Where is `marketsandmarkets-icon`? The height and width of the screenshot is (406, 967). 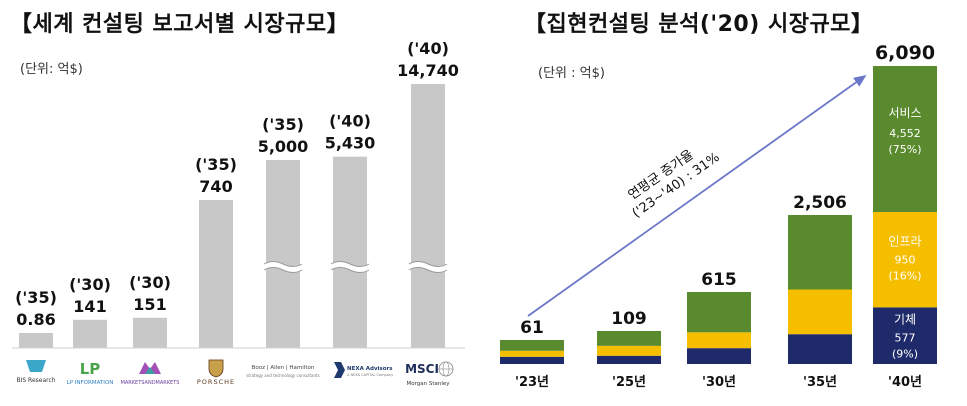 marketsandmarkets-icon is located at coordinates (150, 368).